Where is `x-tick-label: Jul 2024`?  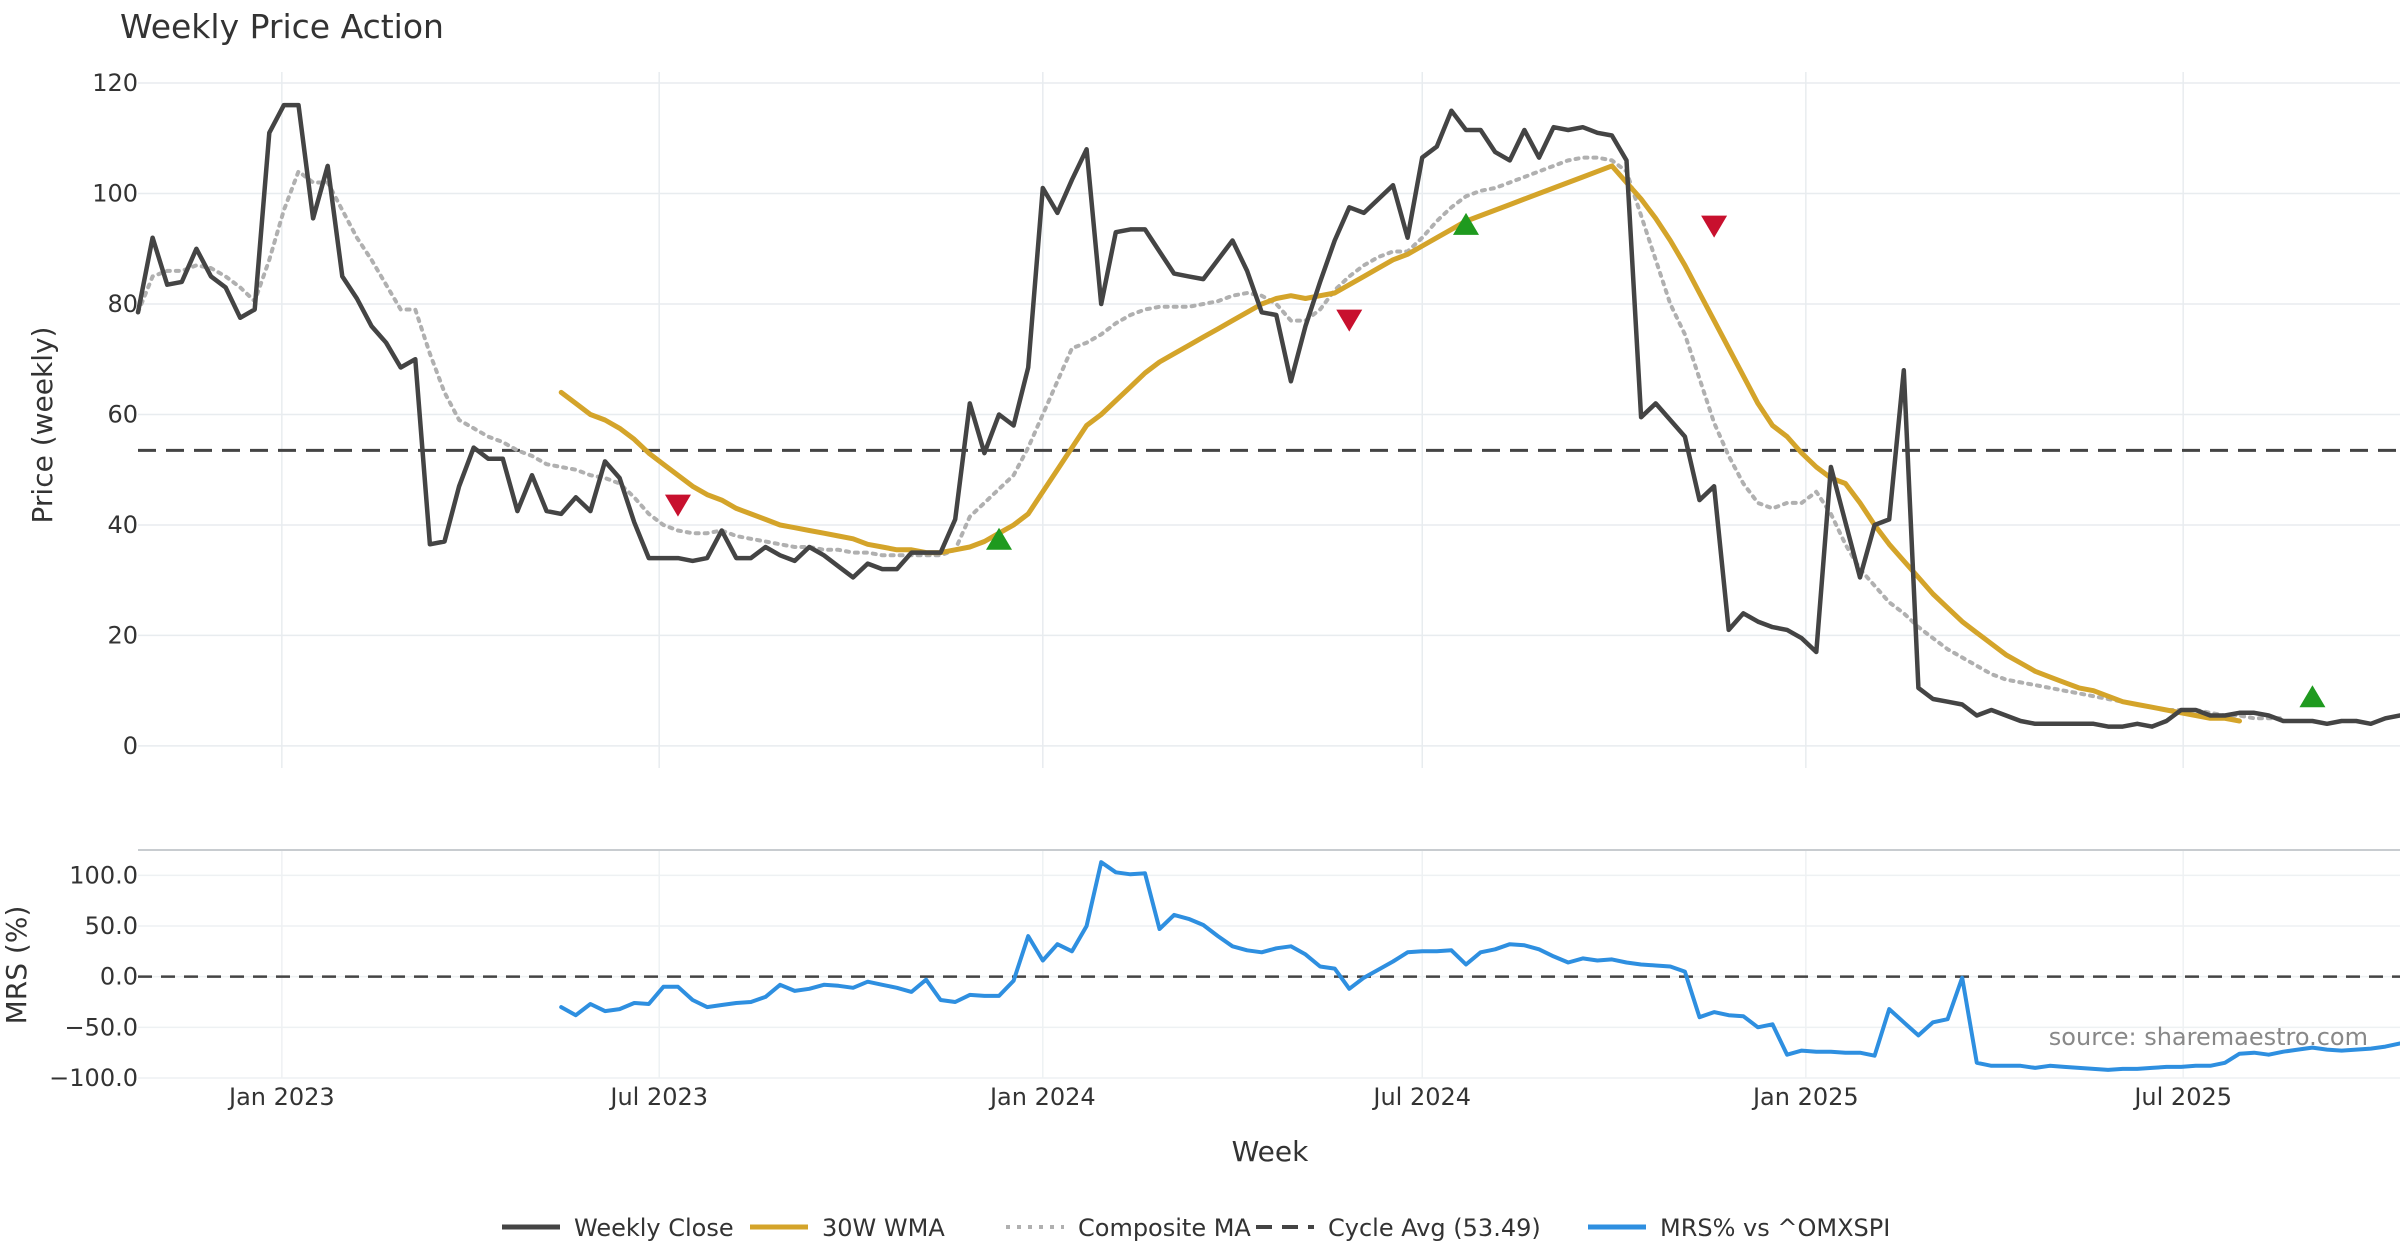 x-tick-label: Jul 2024 is located at coordinates (1421, 1097).